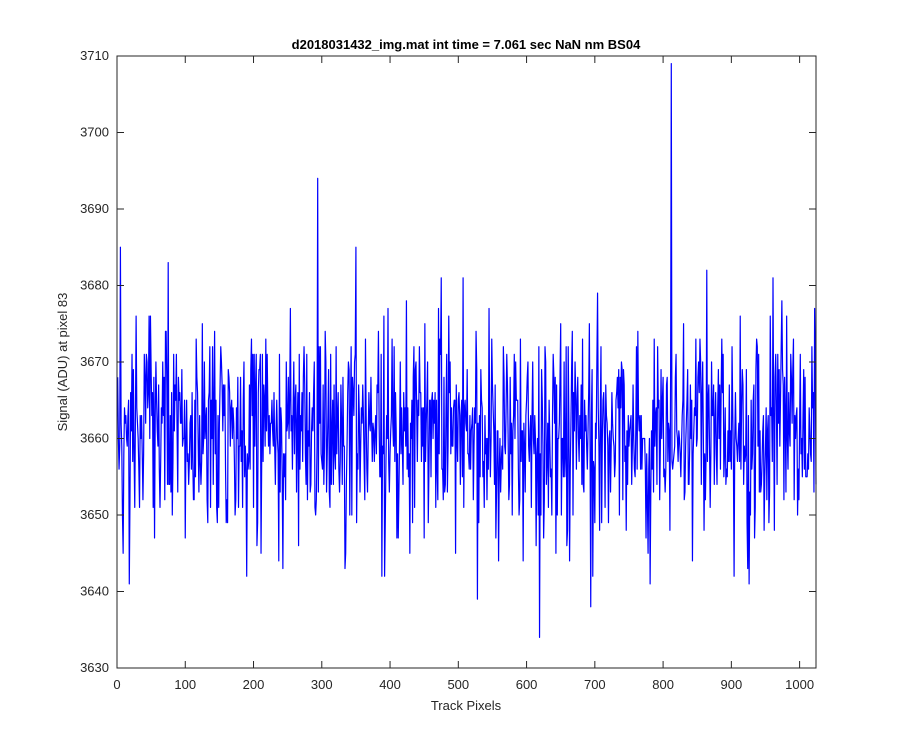 The height and width of the screenshot is (750, 900). What do you see at coordinates (94, 285) in the screenshot?
I see `y-tick-label: 3680` at bounding box center [94, 285].